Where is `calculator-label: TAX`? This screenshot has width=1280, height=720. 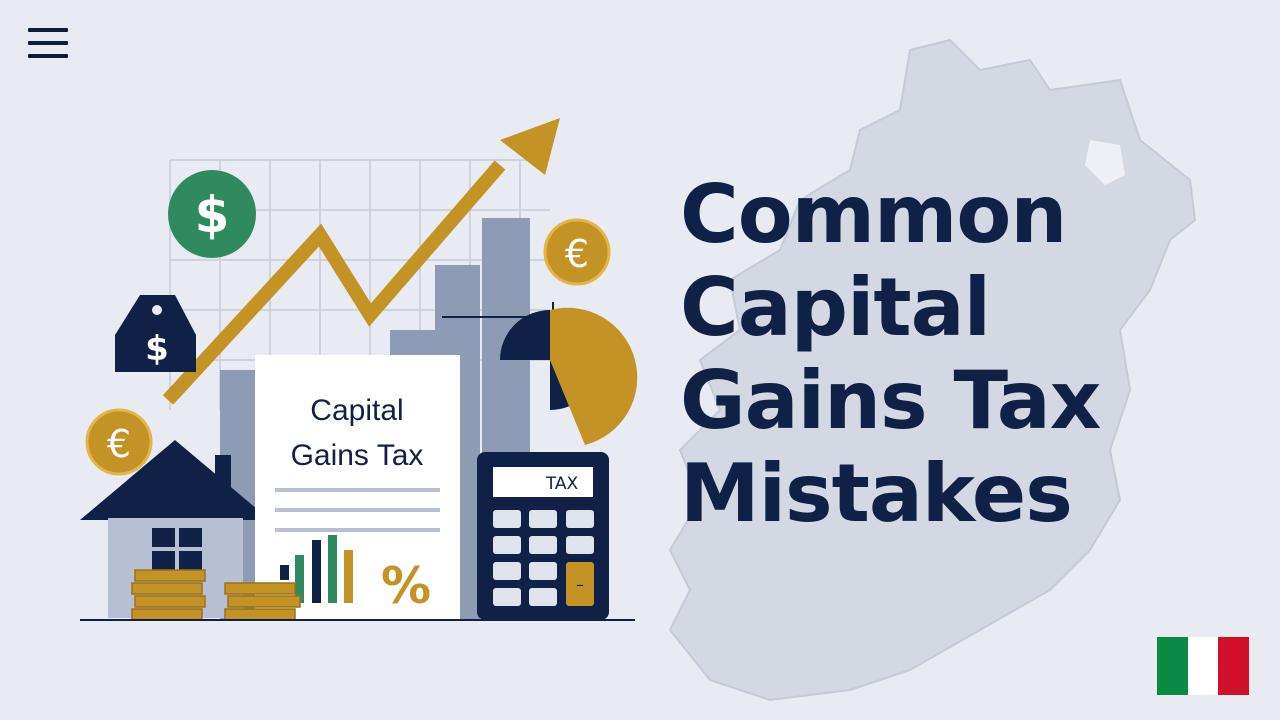
calculator-label: TAX is located at coordinates (562, 484).